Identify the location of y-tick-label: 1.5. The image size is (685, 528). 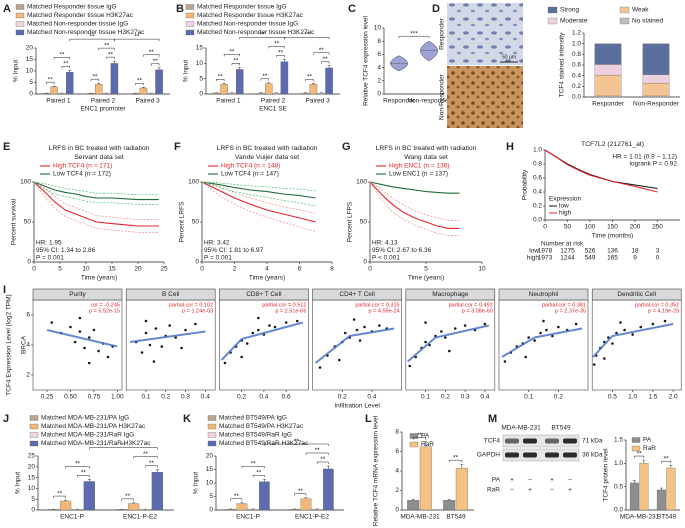
(618, 440).